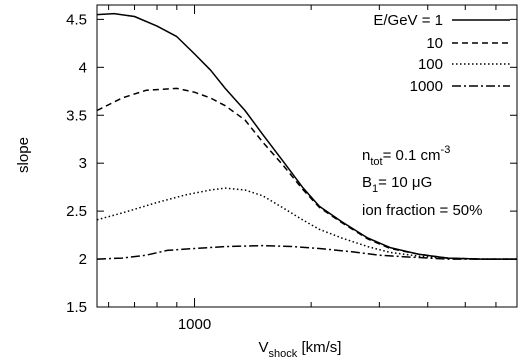  What do you see at coordinates (319, 347) in the screenshot?
I see `x-axis-label-rest: [km/s]` at bounding box center [319, 347].